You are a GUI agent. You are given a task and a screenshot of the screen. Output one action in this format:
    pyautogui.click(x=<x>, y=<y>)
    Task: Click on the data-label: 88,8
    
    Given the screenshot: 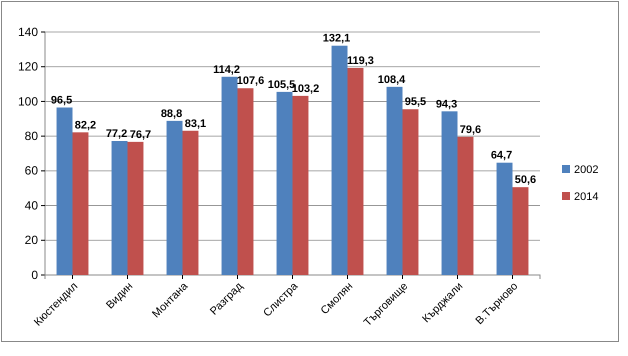 What is the action you would take?
    pyautogui.click(x=171, y=114)
    